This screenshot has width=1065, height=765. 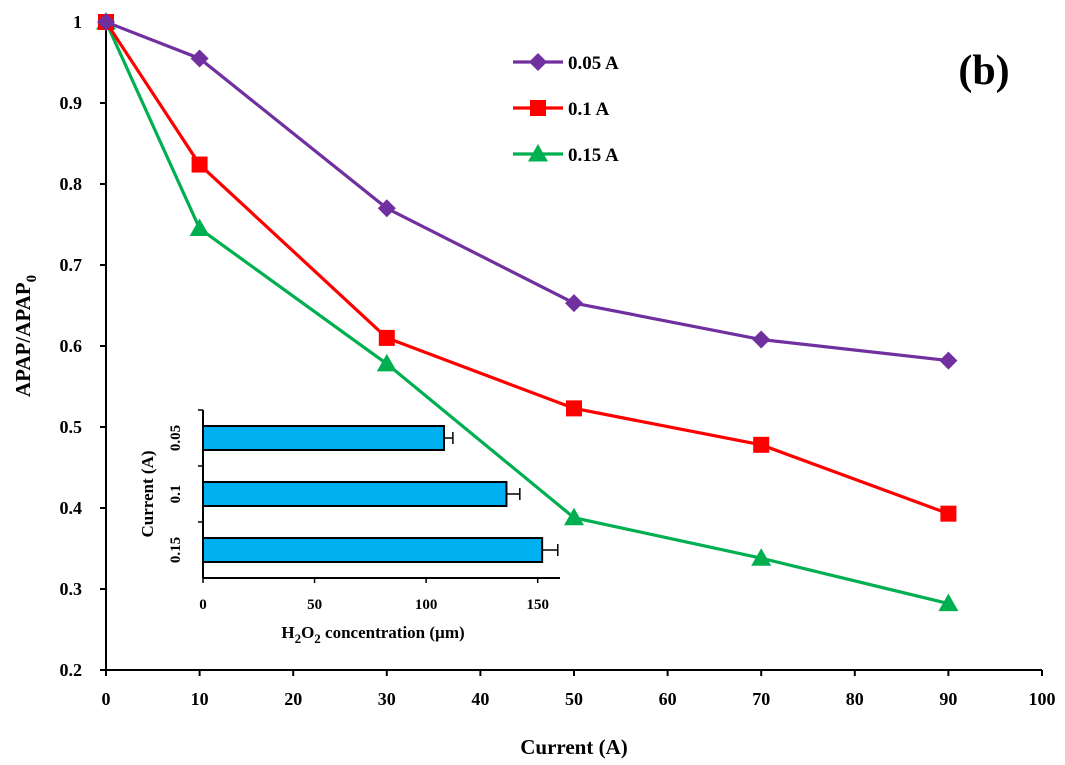 What do you see at coordinates (426, 605) in the screenshot?
I see `inset-x-tick-label: 100` at bounding box center [426, 605].